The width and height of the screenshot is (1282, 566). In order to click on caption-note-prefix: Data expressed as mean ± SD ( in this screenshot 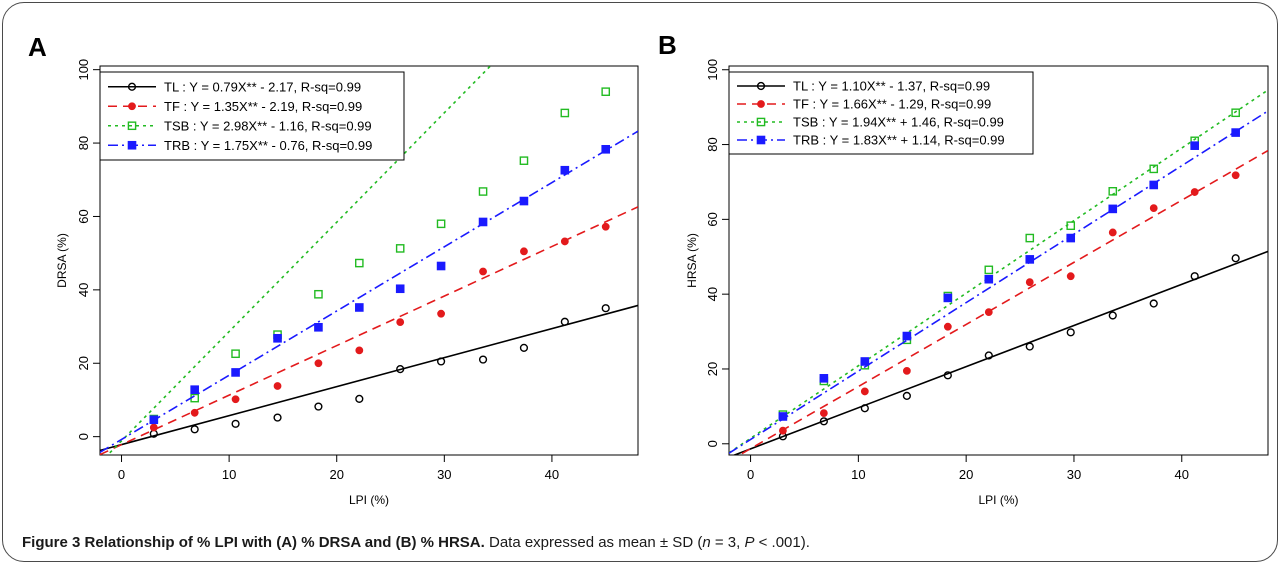, I will do `click(595, 542)`.